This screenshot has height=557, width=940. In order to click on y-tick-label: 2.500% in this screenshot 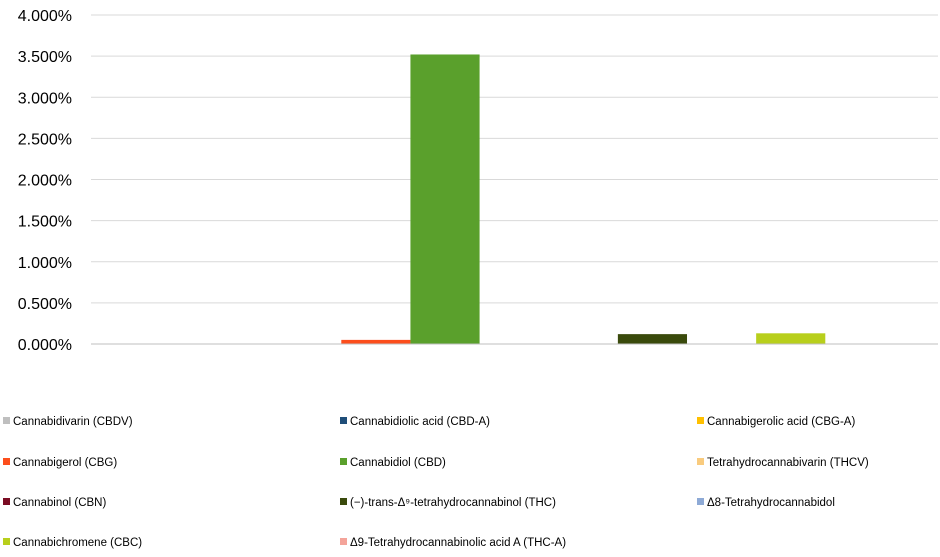, I will do `click(45, 139)`.